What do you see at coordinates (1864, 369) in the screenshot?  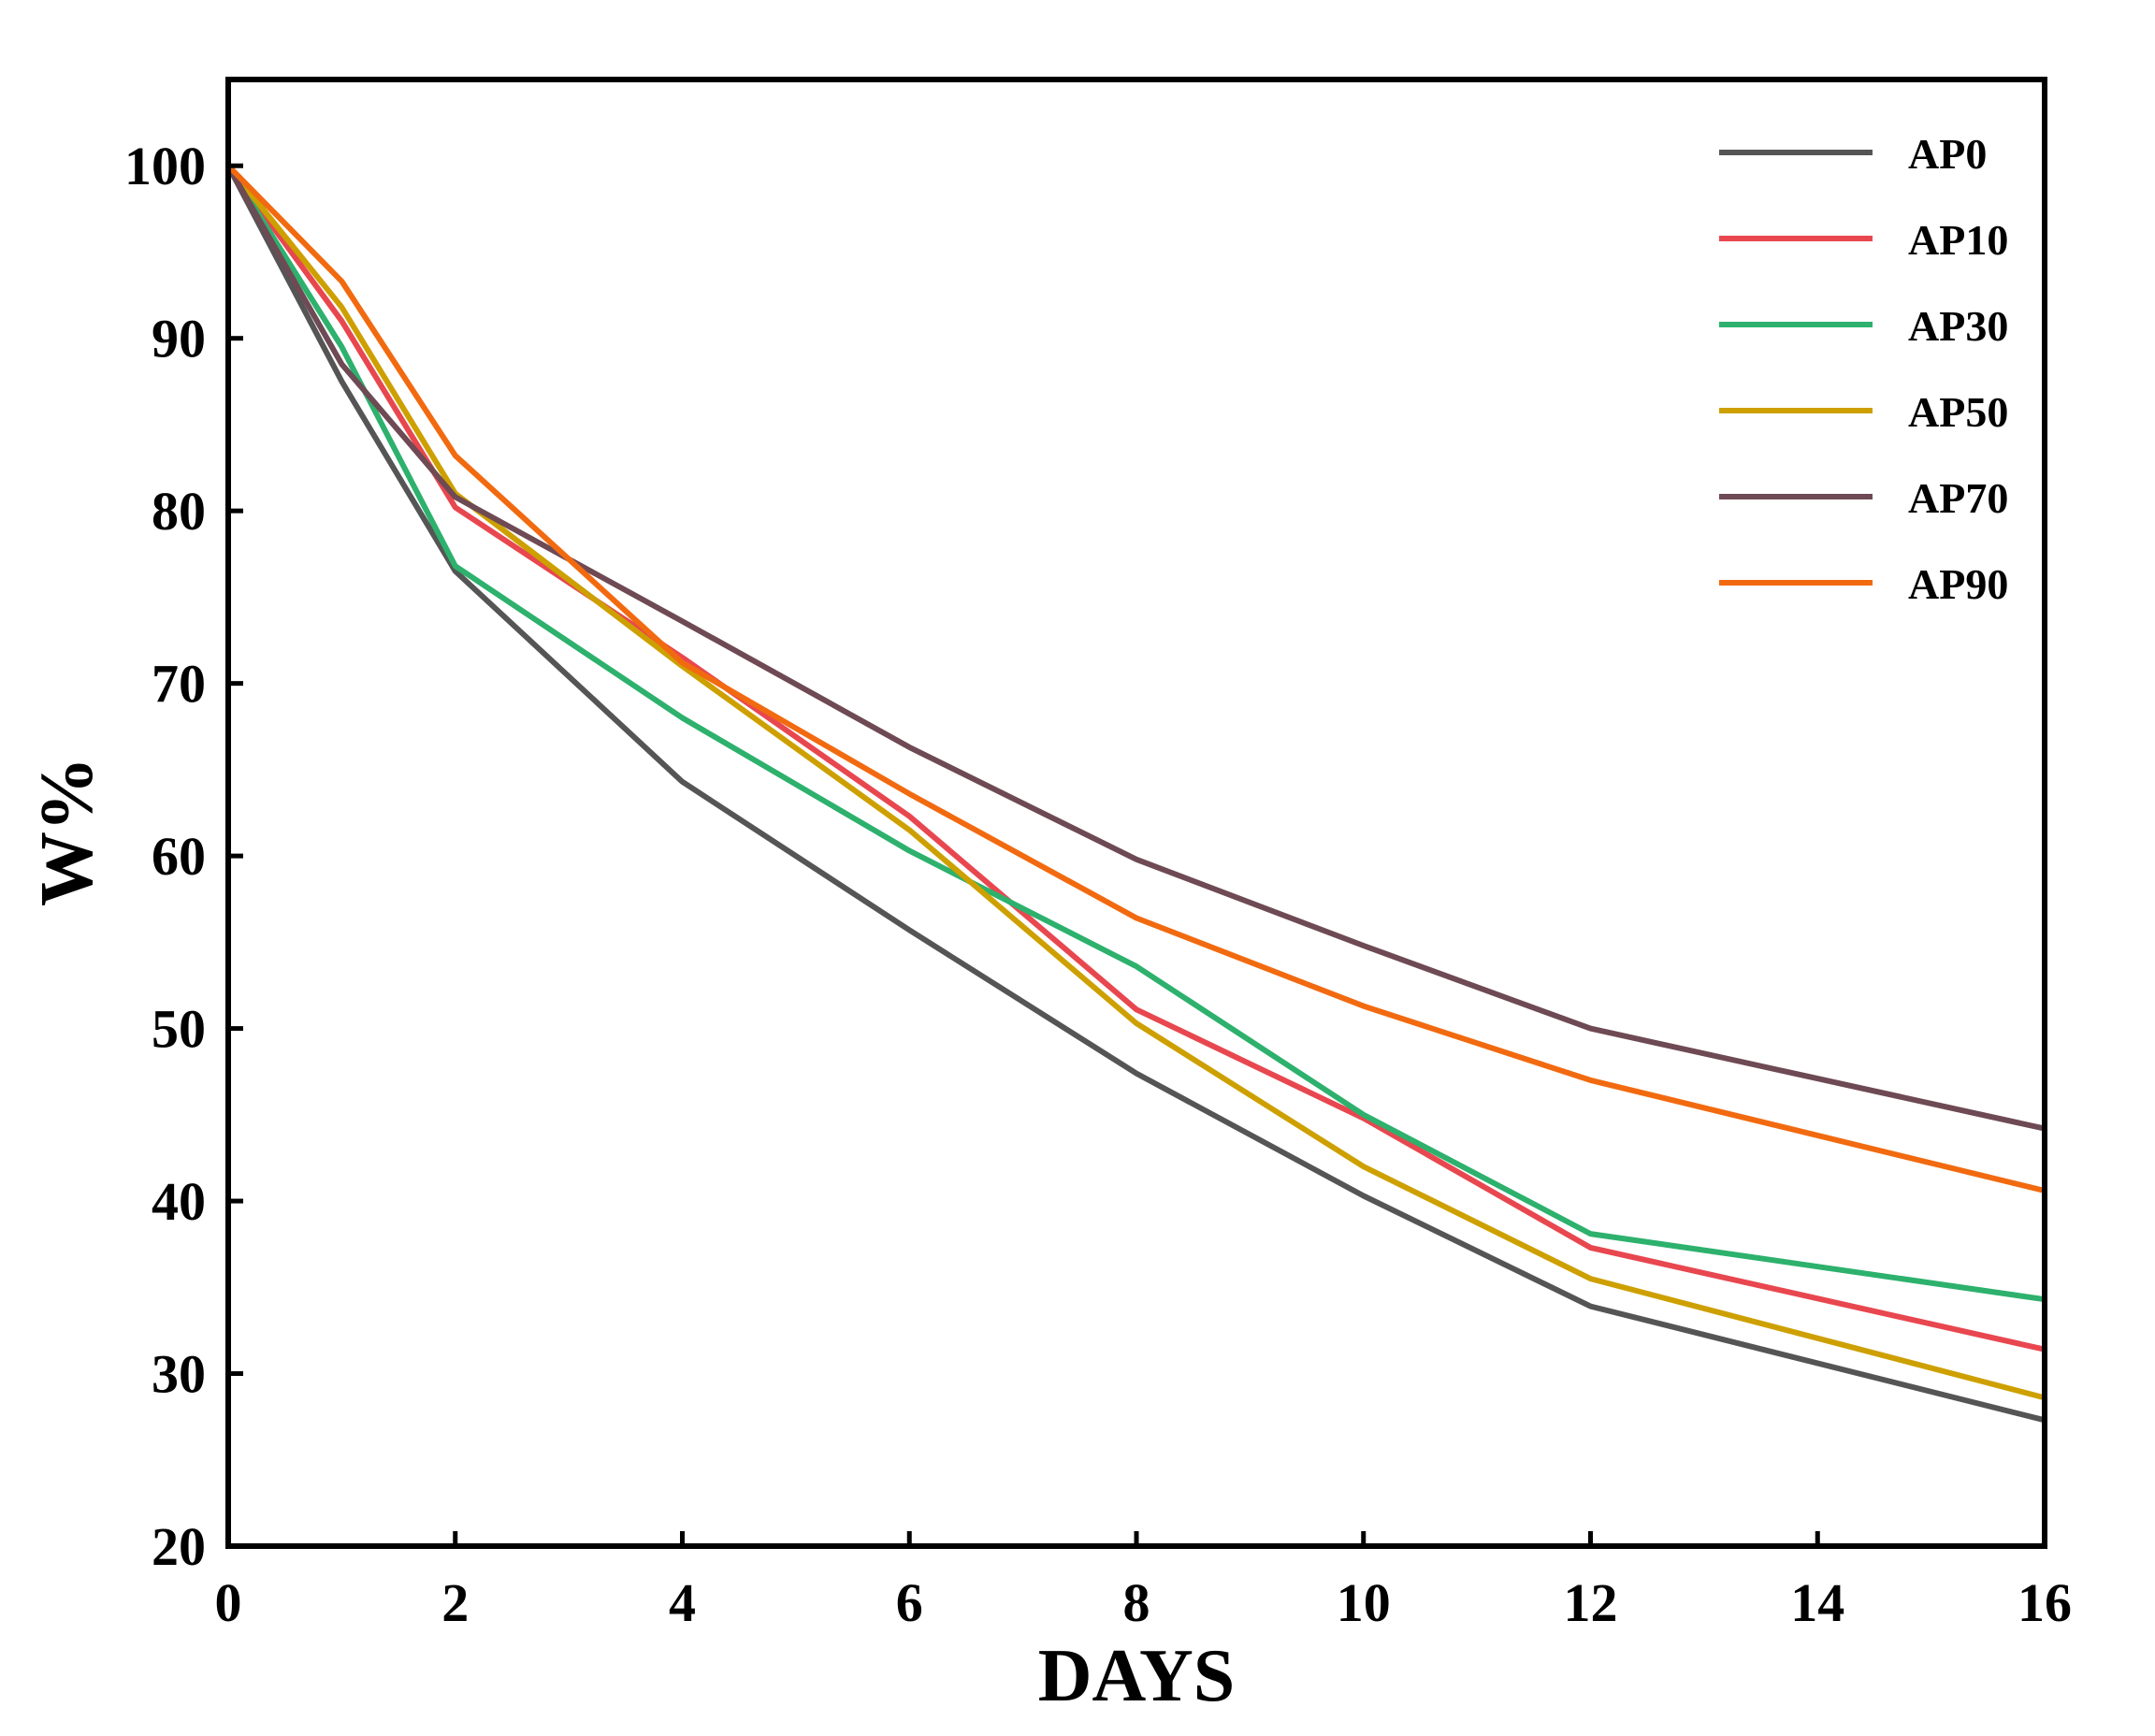 I see `legend: AP0 AP10 AP30 AP50 AP70 AP90` at bounding box center [1864, 369].